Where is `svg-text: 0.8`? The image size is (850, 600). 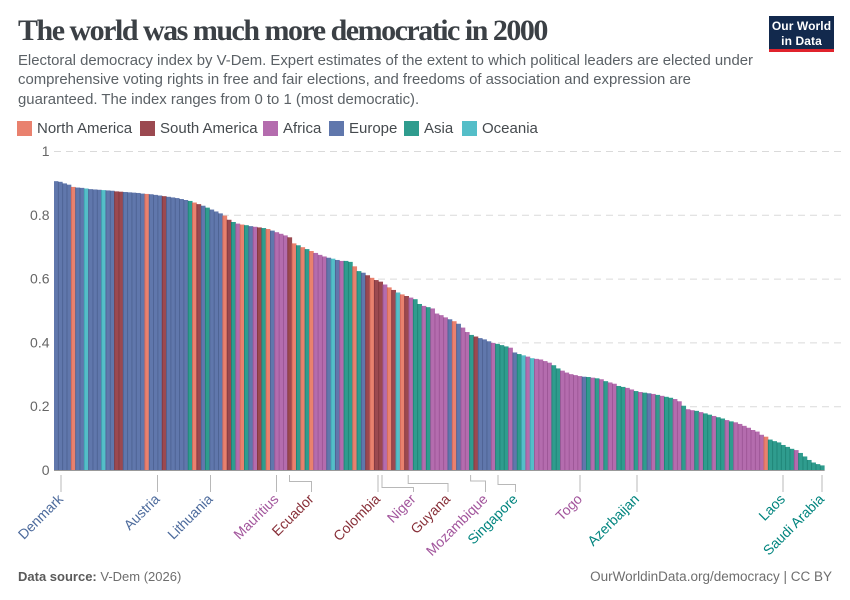 svg-text: 0.8 is located at coordinates (40, 215).